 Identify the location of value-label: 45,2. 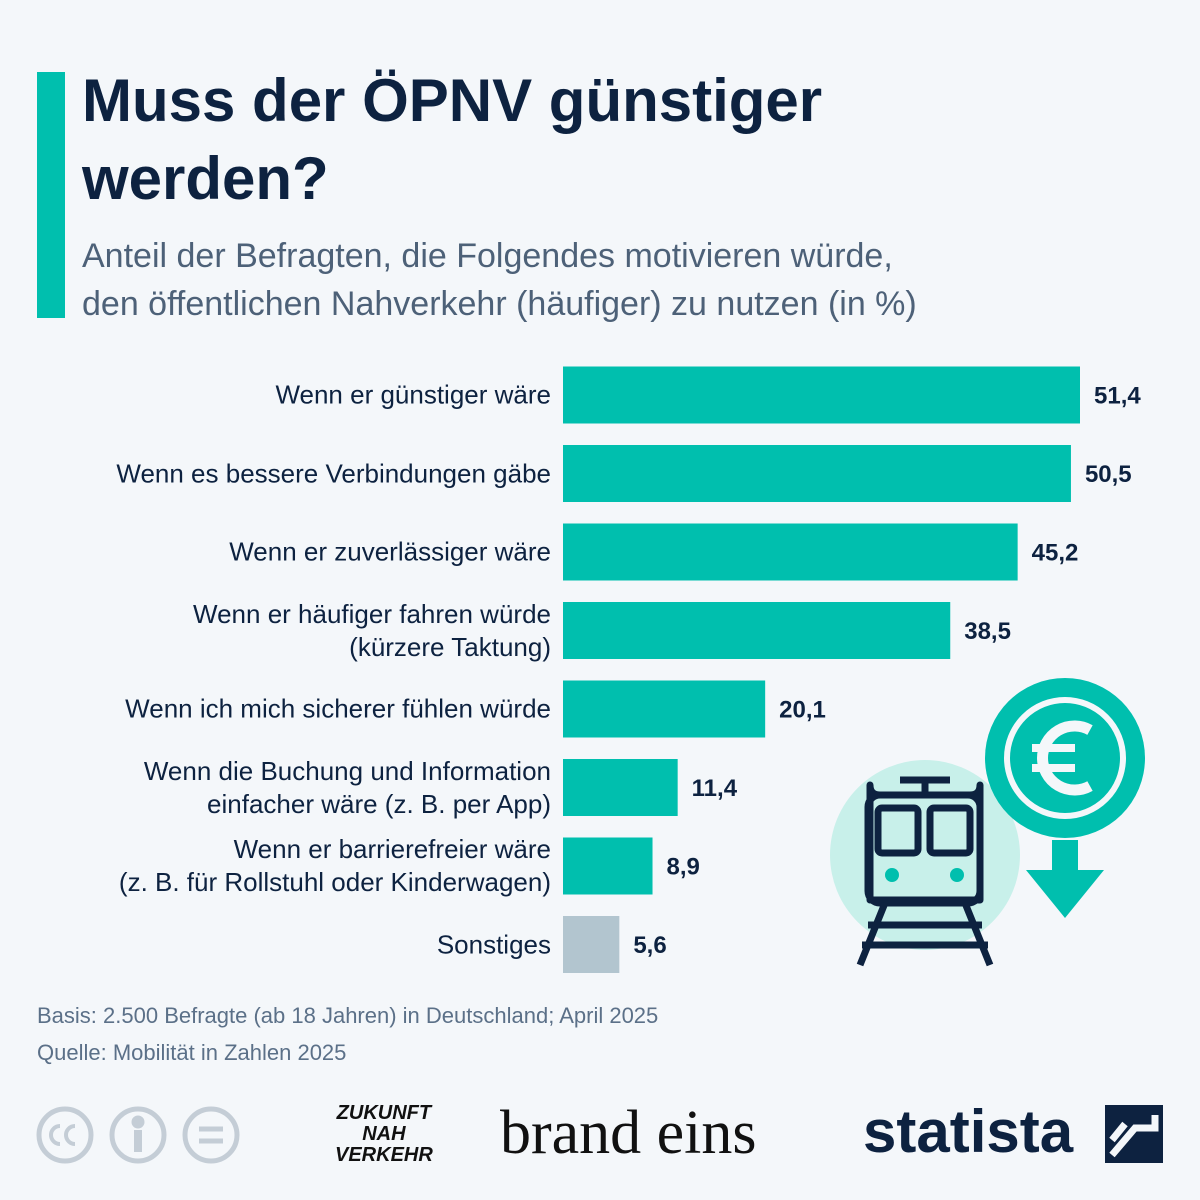
(1055, 552).